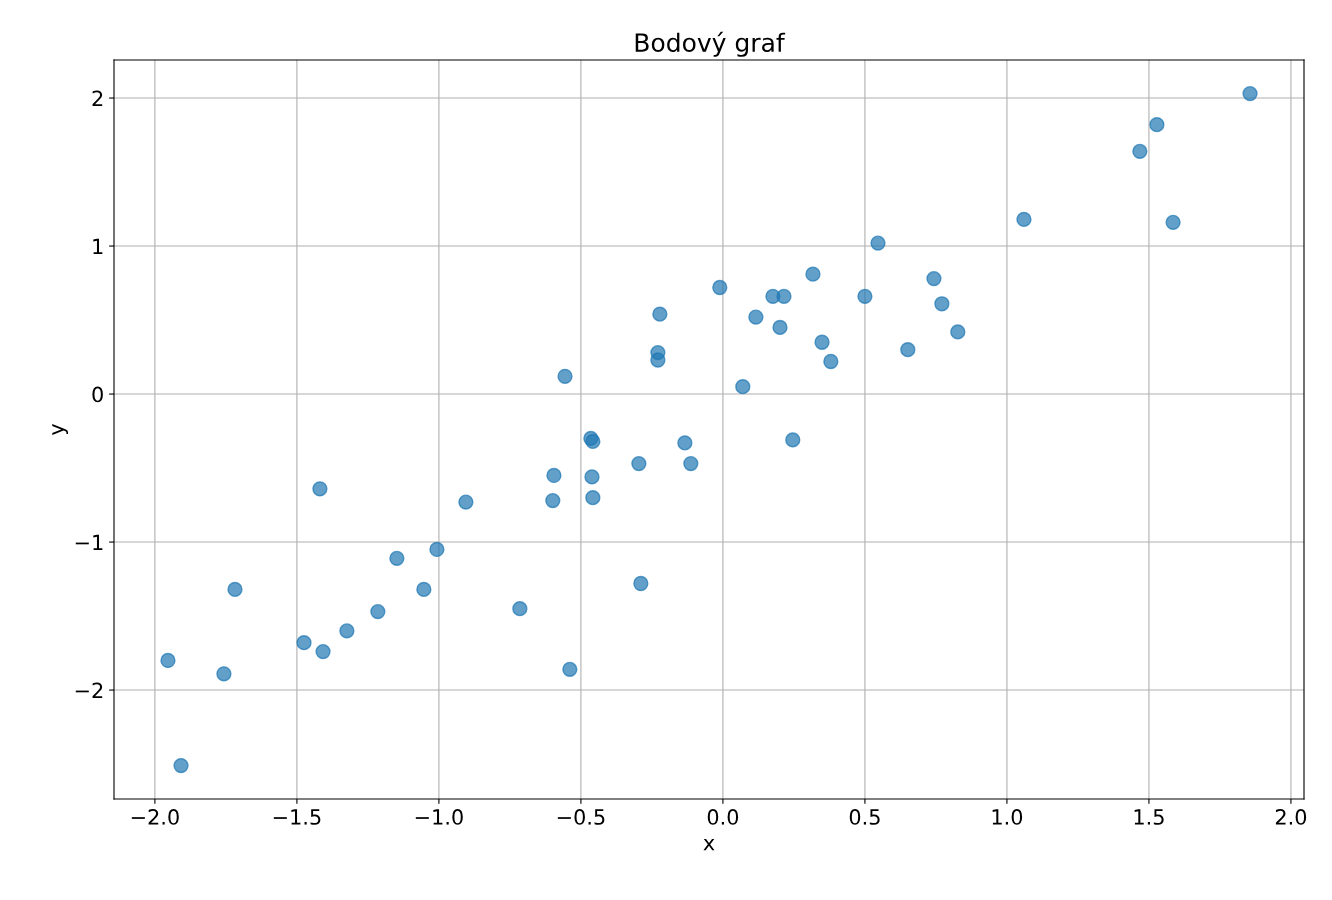 The image size is (1332, 900). What do you see at coordinates (864, 817) in the screenshot?
I see `x-tick-label: 0.5` at bounding box center [864, 817].